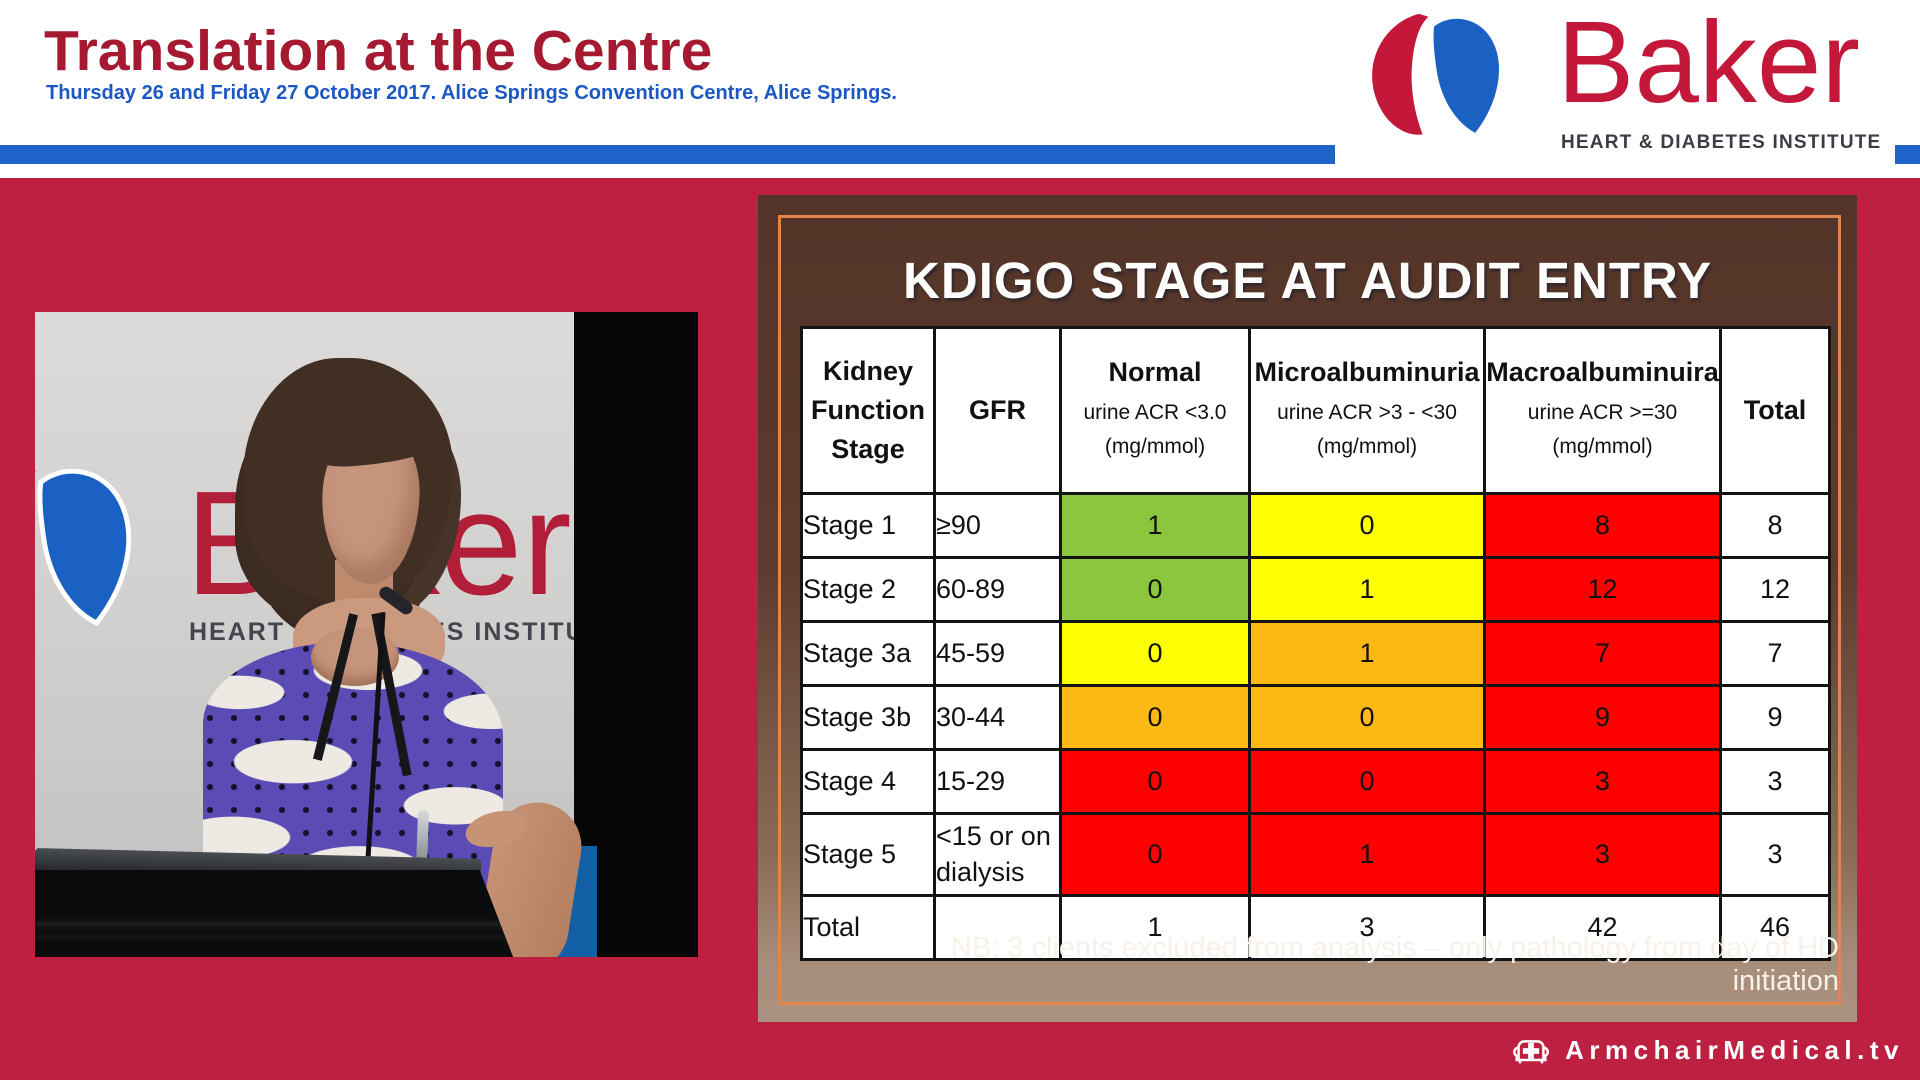  I want to click on cell-stage: Stage 3a, so click(868, 653).